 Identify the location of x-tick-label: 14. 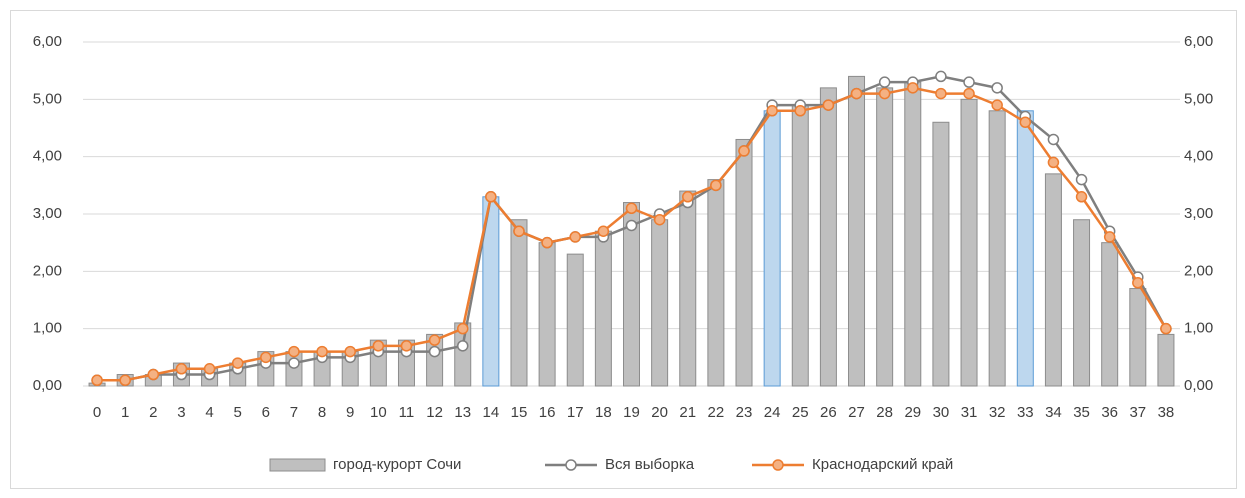
(491, 412).